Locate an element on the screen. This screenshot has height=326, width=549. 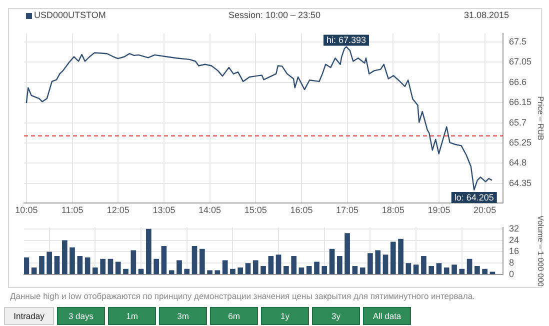
chart-subtitle: Session: 10:00 – 23:50 is located at coordinates (274, 15).